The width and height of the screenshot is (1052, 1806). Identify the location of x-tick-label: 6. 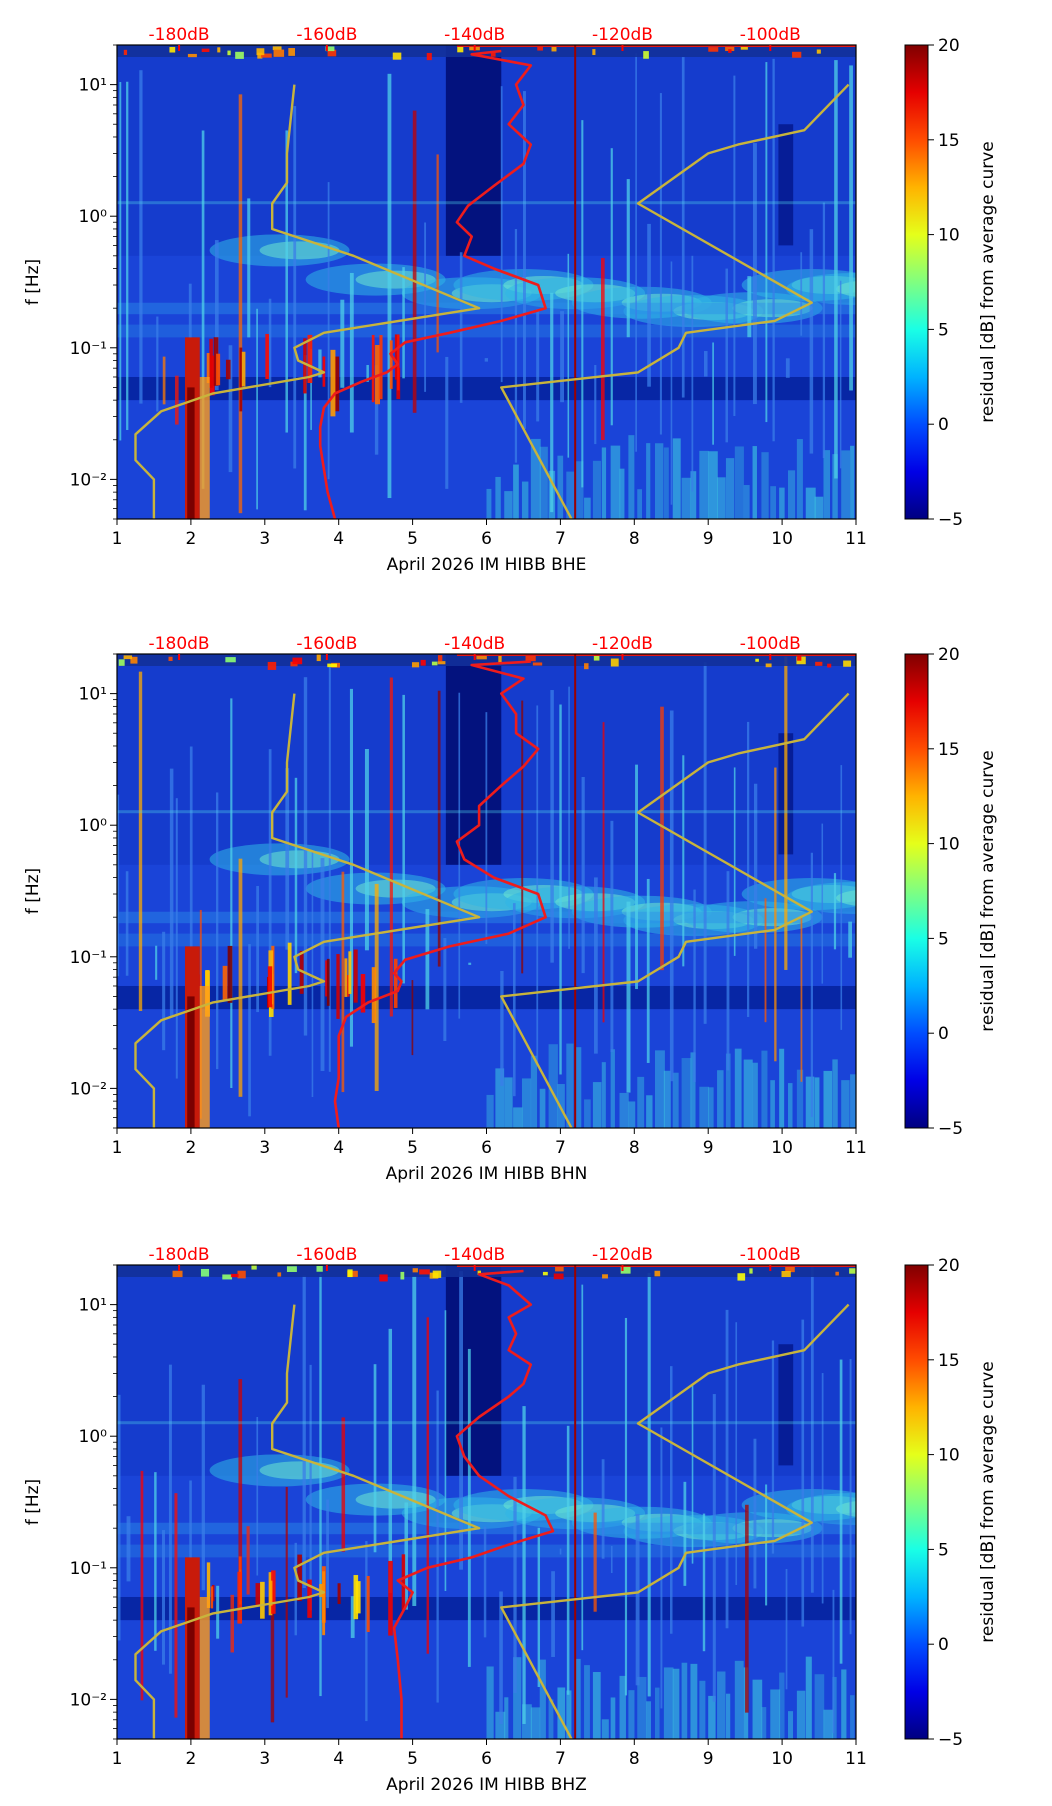
(486, 1148).